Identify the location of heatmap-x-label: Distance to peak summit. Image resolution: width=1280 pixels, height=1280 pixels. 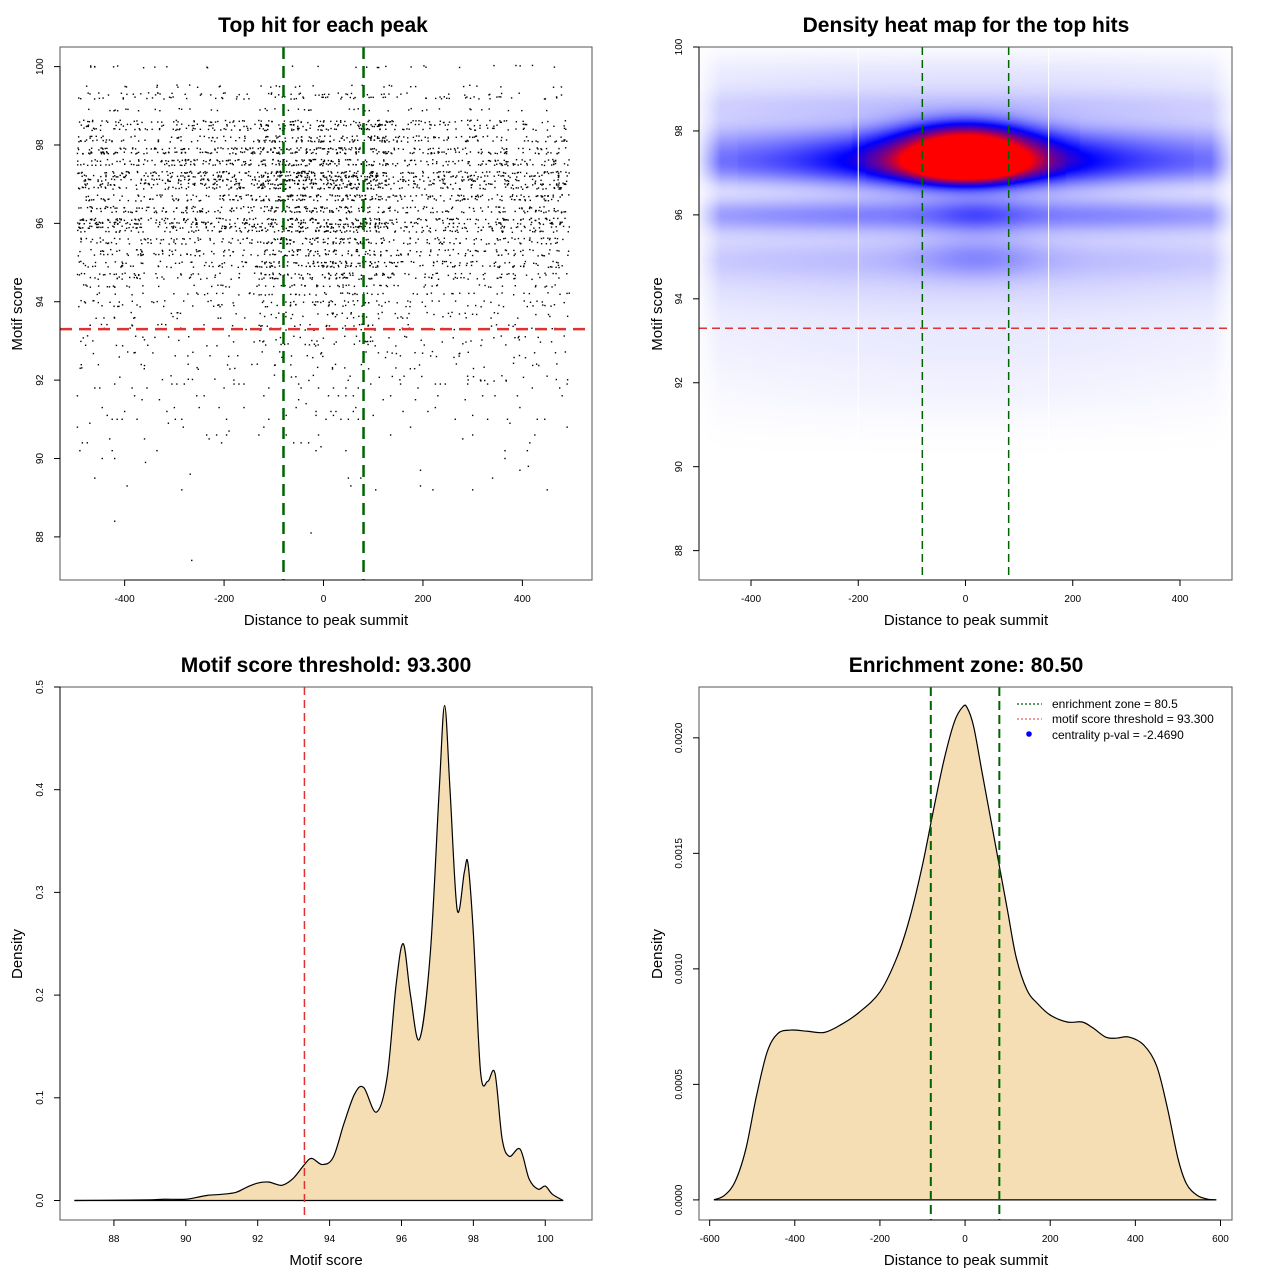
(966, 620).